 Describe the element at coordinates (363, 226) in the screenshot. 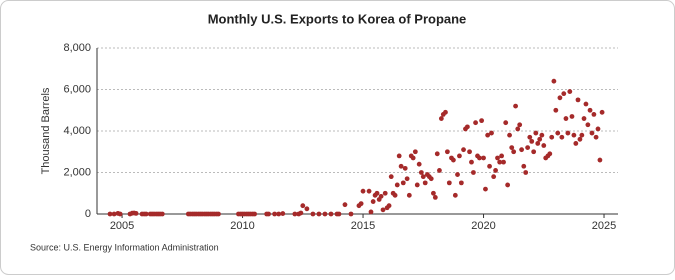

I see `x-tick-label: 2015` at that location.